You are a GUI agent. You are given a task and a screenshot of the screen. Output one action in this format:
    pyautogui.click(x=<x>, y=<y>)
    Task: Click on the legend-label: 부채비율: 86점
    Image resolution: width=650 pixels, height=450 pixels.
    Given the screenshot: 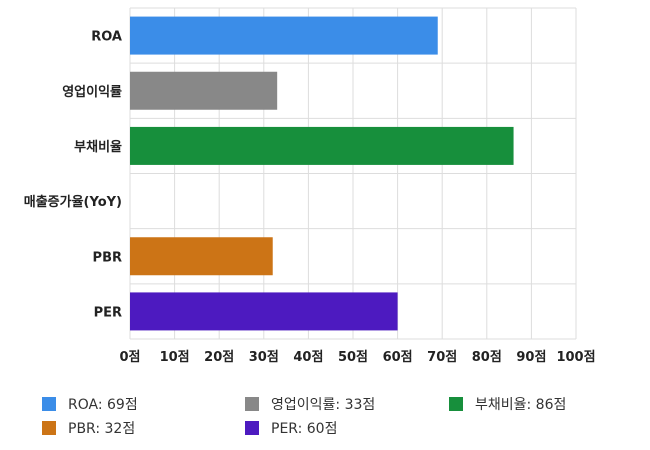 What is the action you would take?
    pyautogui.click(x=521, y=405)
    